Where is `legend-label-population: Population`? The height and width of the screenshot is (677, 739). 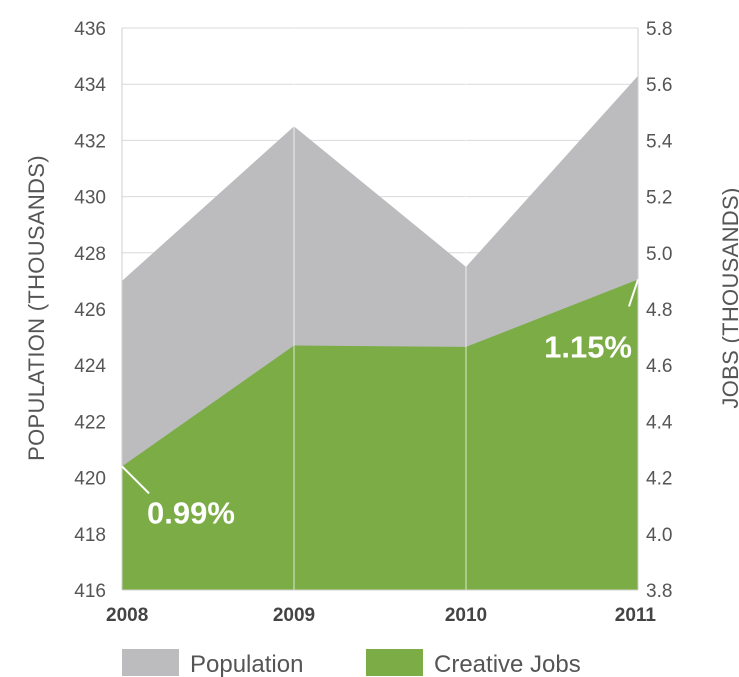 legend-label-population: Population is located at coordinates (246, 664).